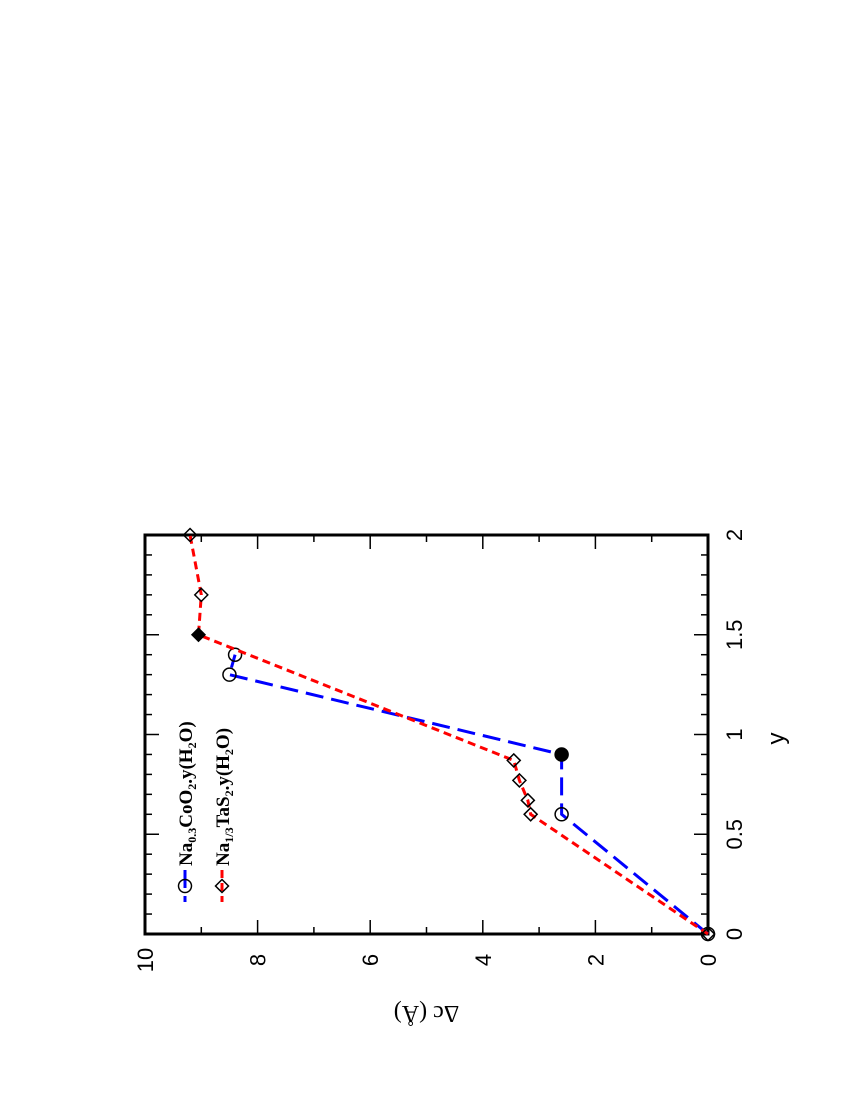 The height and width of the screenshot is (1100, 850). What do you see at coordinates (258, 960) in the screenshot?
I see `y-tick-label: 8` at bounding box center [258, 960].